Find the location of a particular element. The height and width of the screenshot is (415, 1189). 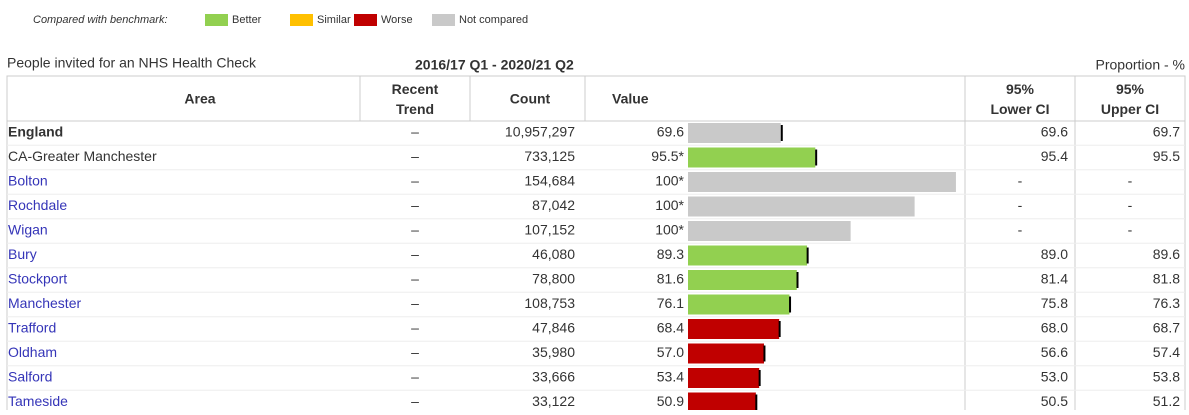

column-header: Area is located at coordinates (199, 99).